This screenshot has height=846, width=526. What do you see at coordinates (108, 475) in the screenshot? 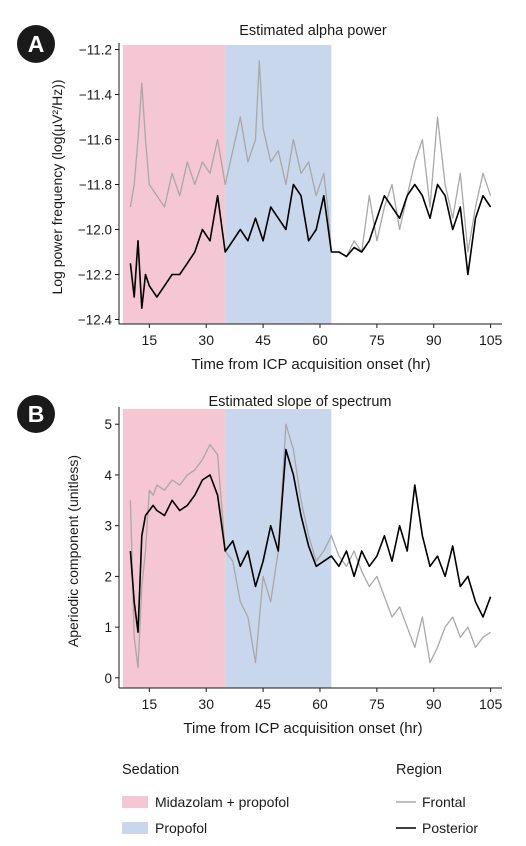
I see `y-tick-label: 4` at bounding box center [108, 475].